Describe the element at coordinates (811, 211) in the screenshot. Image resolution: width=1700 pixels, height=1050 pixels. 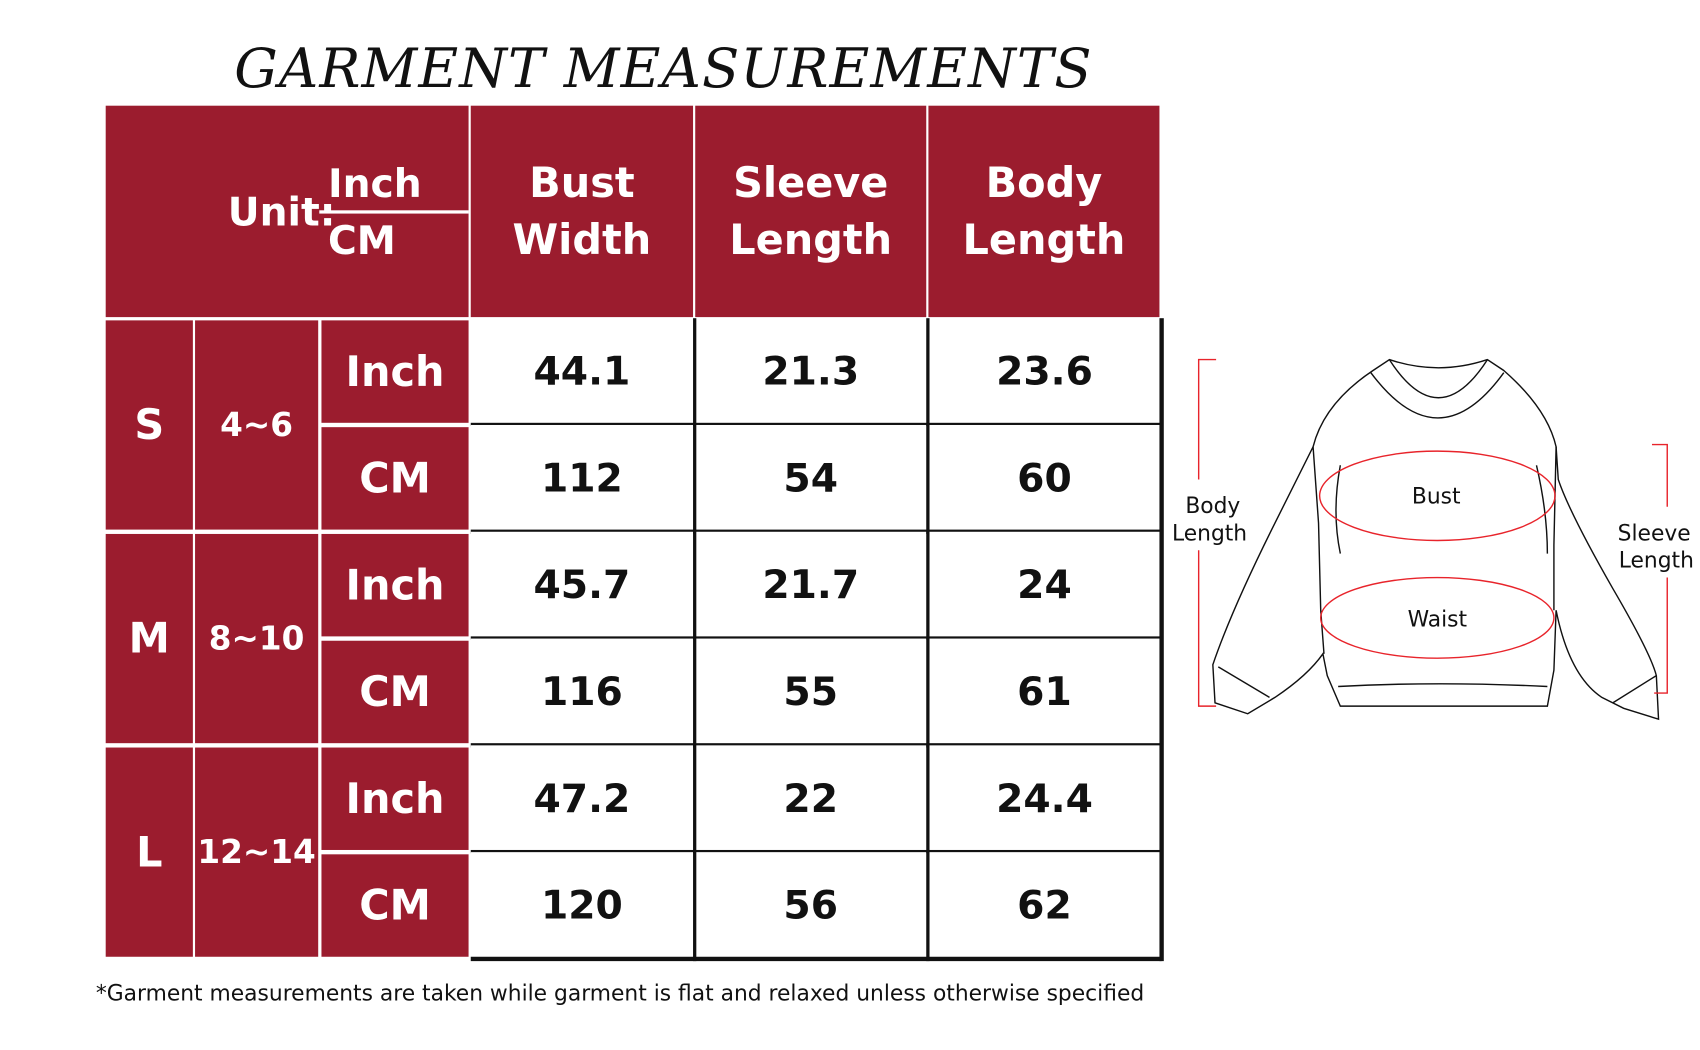
I see `column-header-sleeve-length: Sleeve Length` at that location.